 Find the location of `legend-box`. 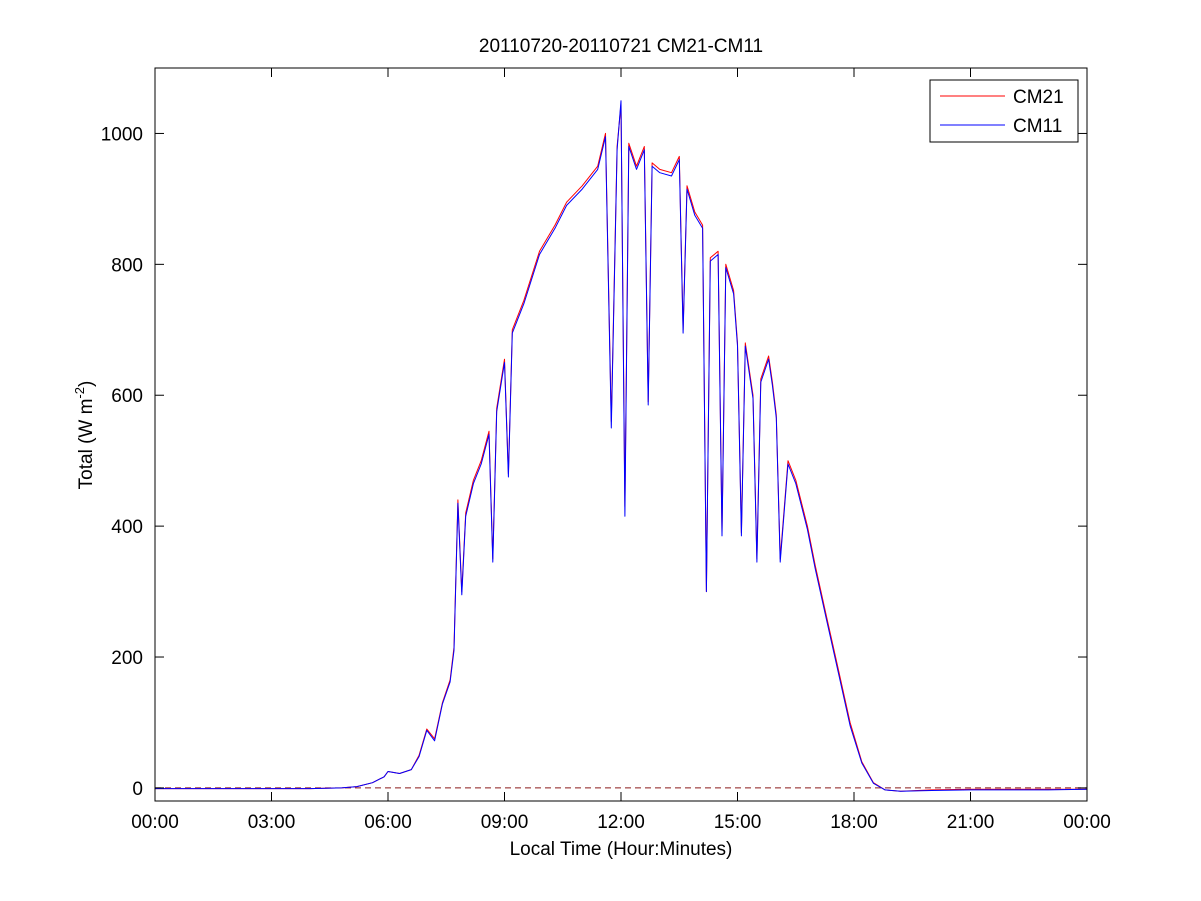

legend-box is located at coordinates (1004, 111).